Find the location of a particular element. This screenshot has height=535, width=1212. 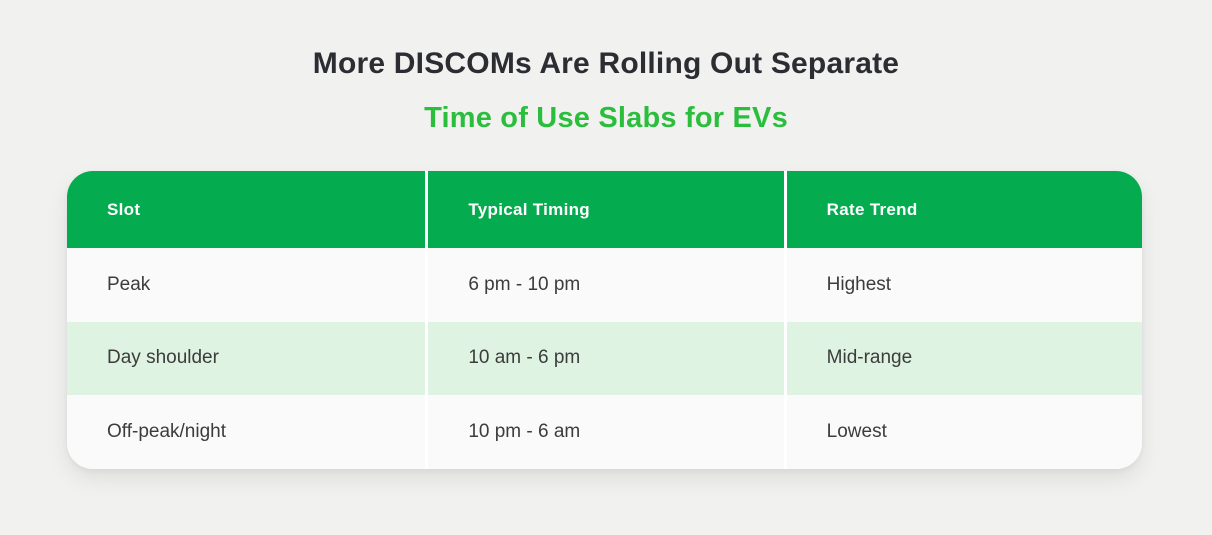

cell-day-shoulder-timing: 10 am - 6 pm is located at coordinates (604, 358).